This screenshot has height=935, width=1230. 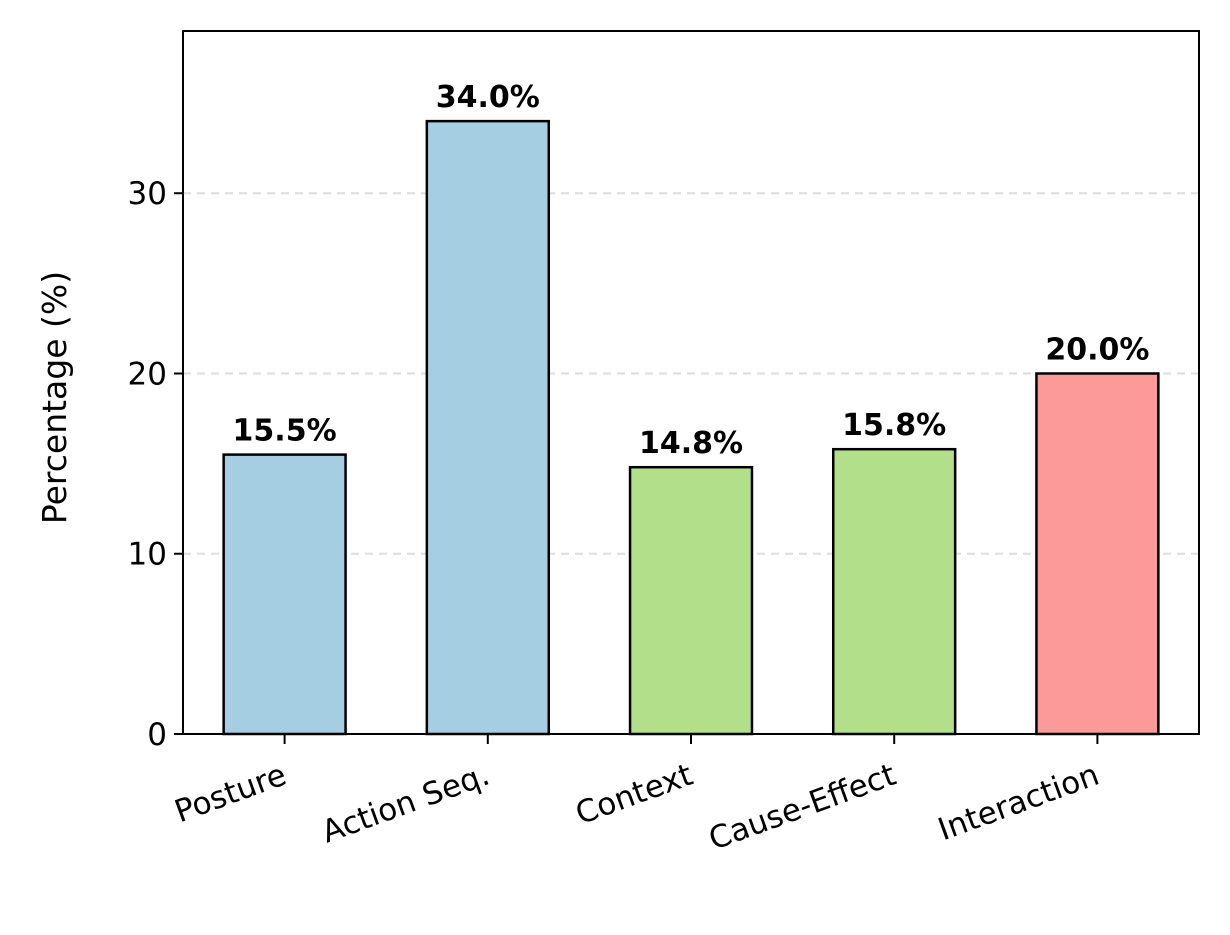 What do you see at coordinates (230, 793) in the screenshot?
I see `x-tick-label: Posture` at bounding box center [230, 793].